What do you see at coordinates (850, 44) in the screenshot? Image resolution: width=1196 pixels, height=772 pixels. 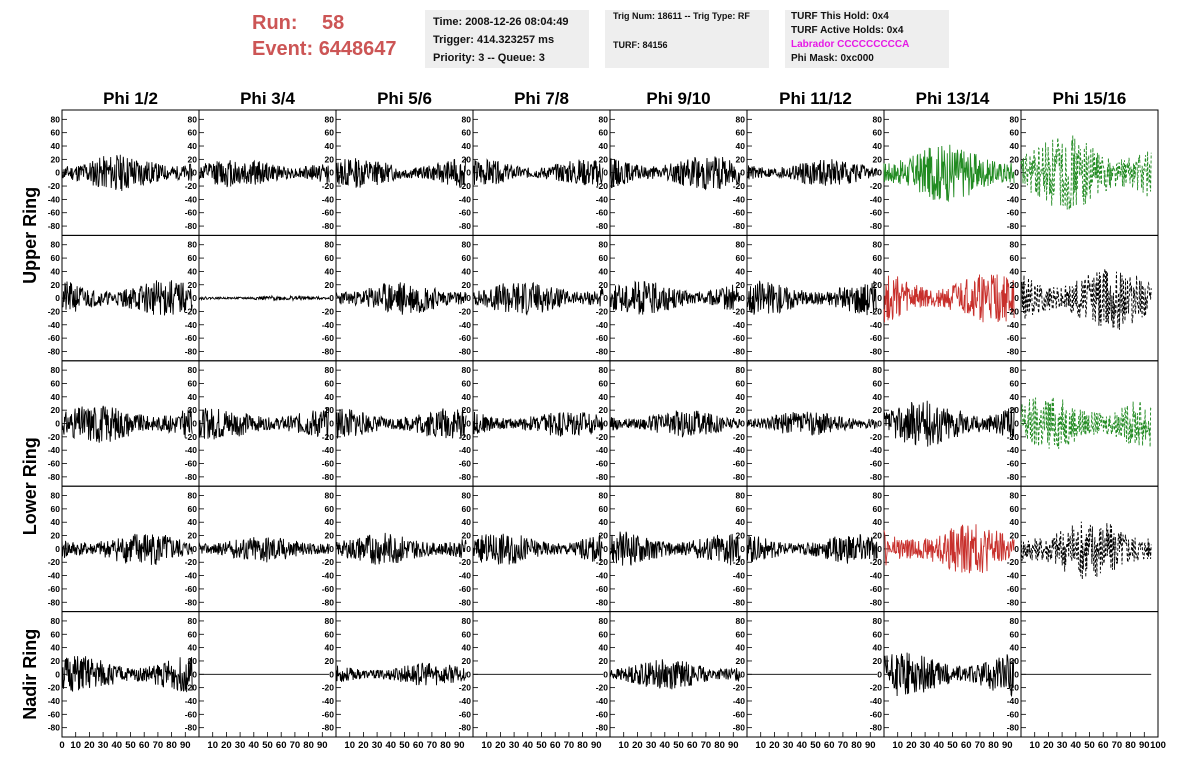 I see `labrador-line: Labrador CCCCCCCCCA` at bounding box center [850, 44].